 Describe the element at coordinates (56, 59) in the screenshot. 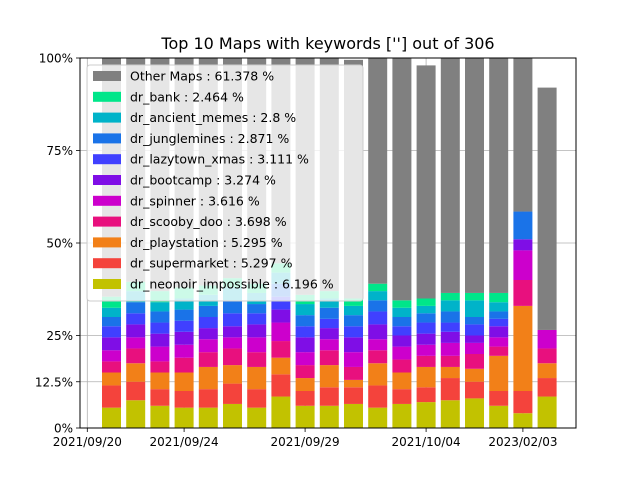

I see `y-tick-label: 100%` at that location.